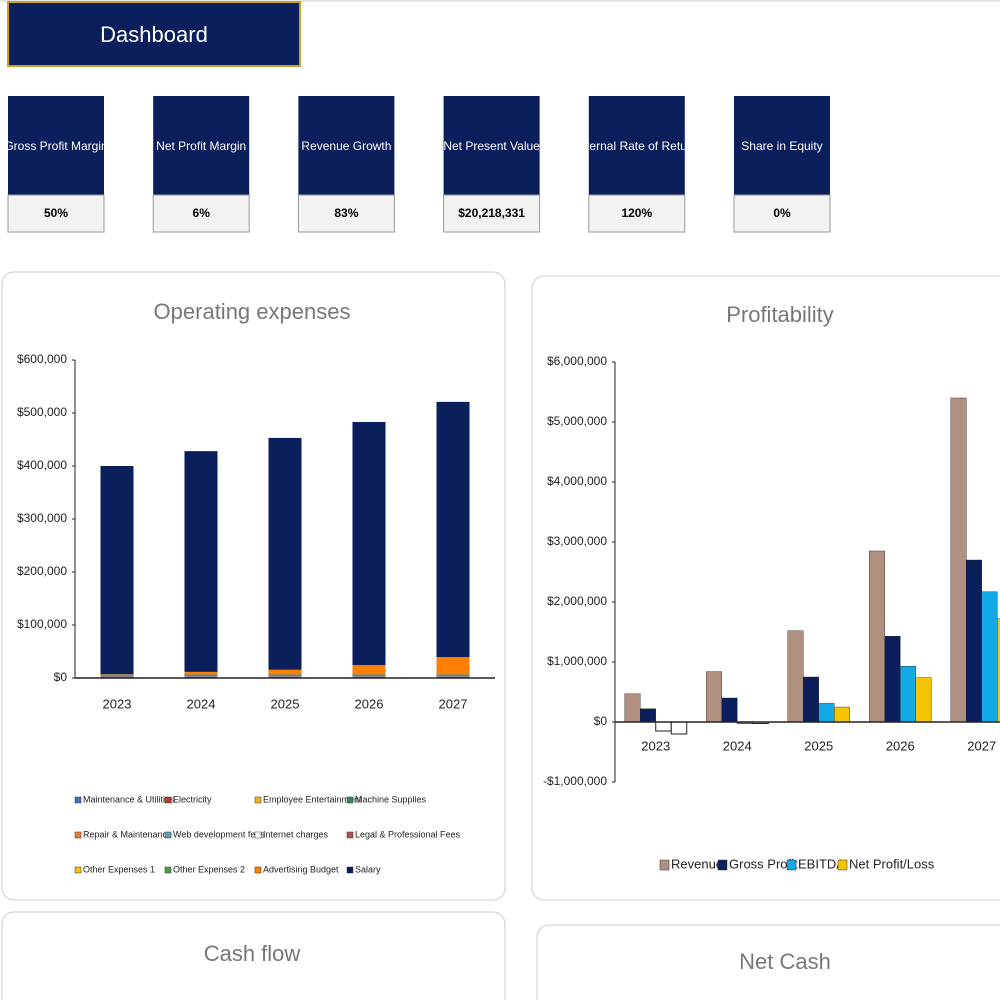 This screenshot has width=1000, height=1000. I want to click on y-tick-label: $500,000, so click(42, 412).